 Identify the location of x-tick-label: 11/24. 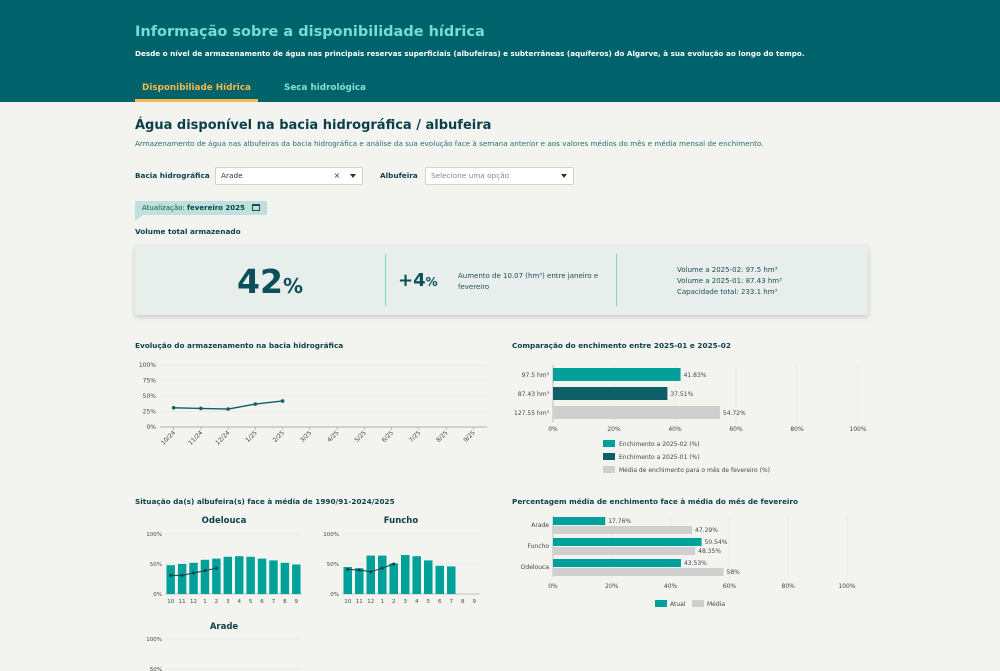
(195, 437).